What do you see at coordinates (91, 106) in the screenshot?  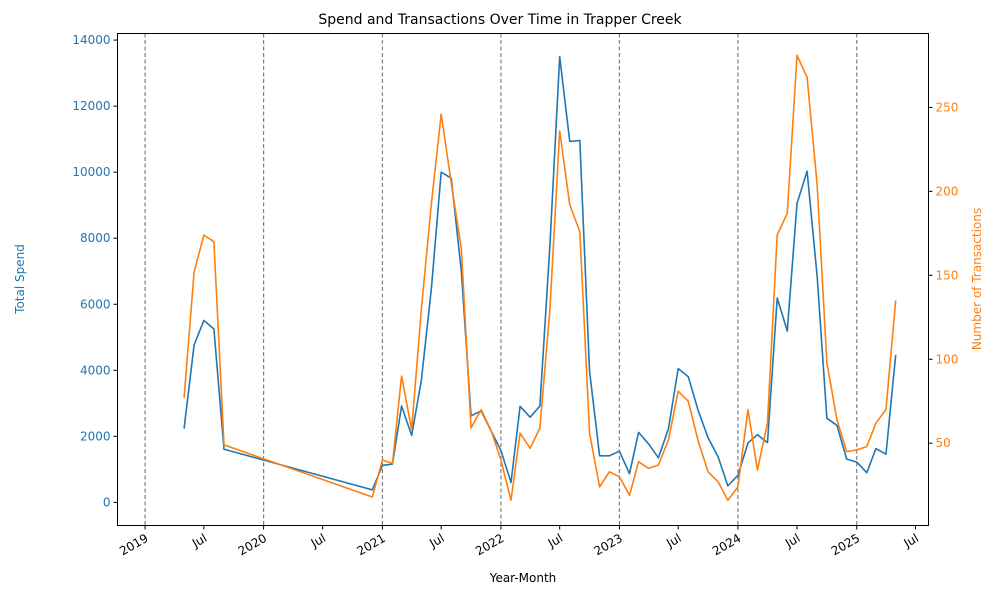 I see `y-left-tick-label: 12000` at bounding box center [91, 106].